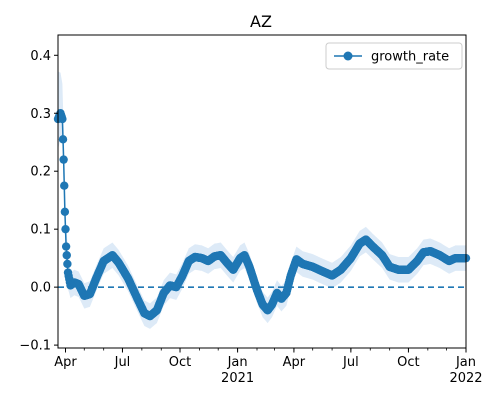 Image resolution: width=500 pixels, height=400 pixels. I want to click on legend-label: growth_rate, so click(410, 57).